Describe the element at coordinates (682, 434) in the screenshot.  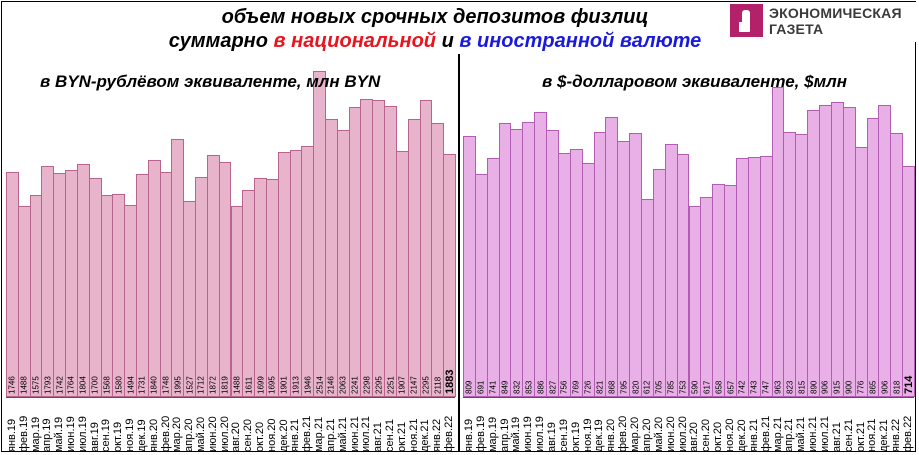
I see `x-tick-label: июл.20` at that location.